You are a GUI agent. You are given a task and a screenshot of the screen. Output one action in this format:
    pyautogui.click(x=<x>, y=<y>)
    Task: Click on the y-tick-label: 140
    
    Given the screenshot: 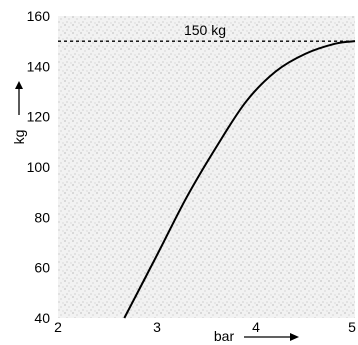 What is the action you would take?
    pyautogui.click(x=39, y=66)
    